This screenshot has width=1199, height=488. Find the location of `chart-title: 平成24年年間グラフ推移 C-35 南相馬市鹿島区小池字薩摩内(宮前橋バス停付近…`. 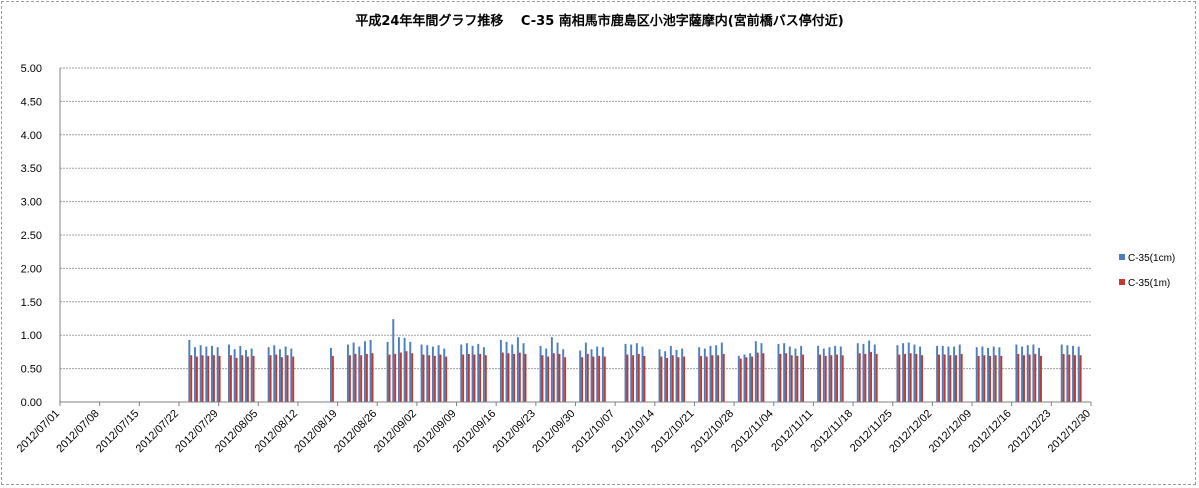

chart-title: 平成24年年間グラフ推移 C-35 南相馬市鹿島区小池字薩摩内(宮前橋バス停付近… is located at coordinates (599, 21).